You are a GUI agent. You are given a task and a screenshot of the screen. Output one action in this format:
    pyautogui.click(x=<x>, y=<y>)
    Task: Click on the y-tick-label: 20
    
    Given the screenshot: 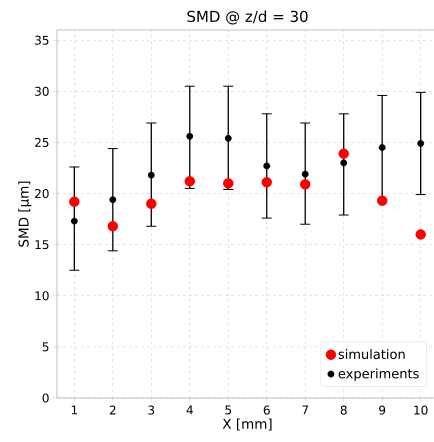 What is the action you would take?
    pyautogui.click(x=42, y=193)
    